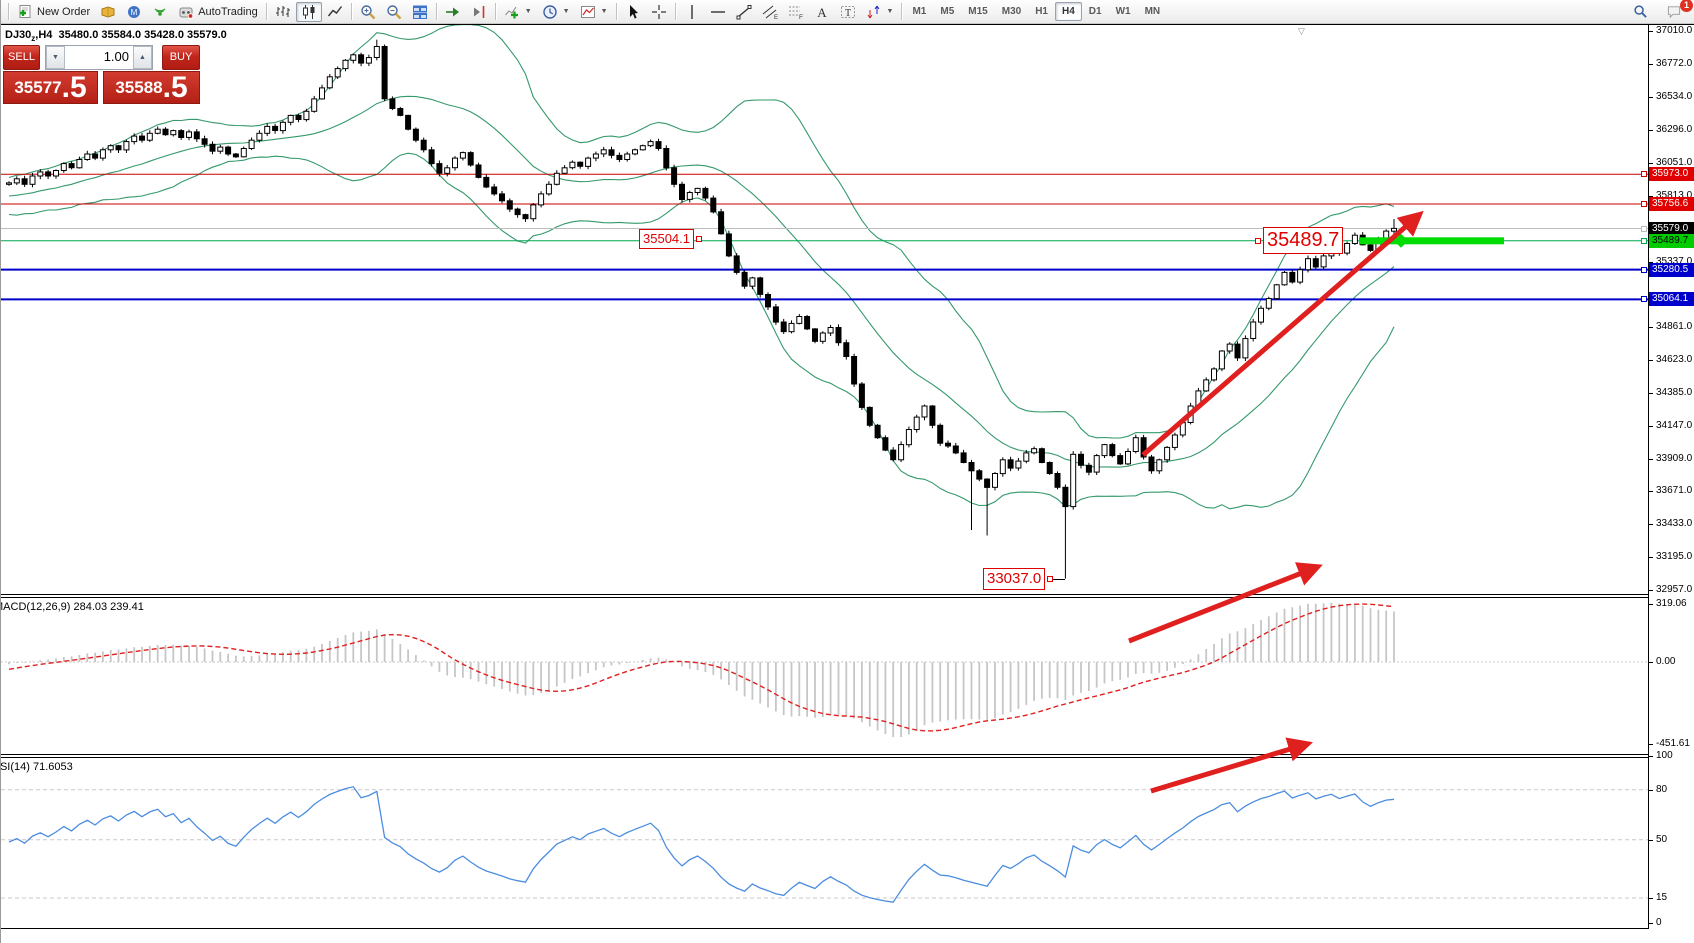 This screenshot has height=943, width=1694. I want to click on arrows-button: ▼, so click(880, 12).